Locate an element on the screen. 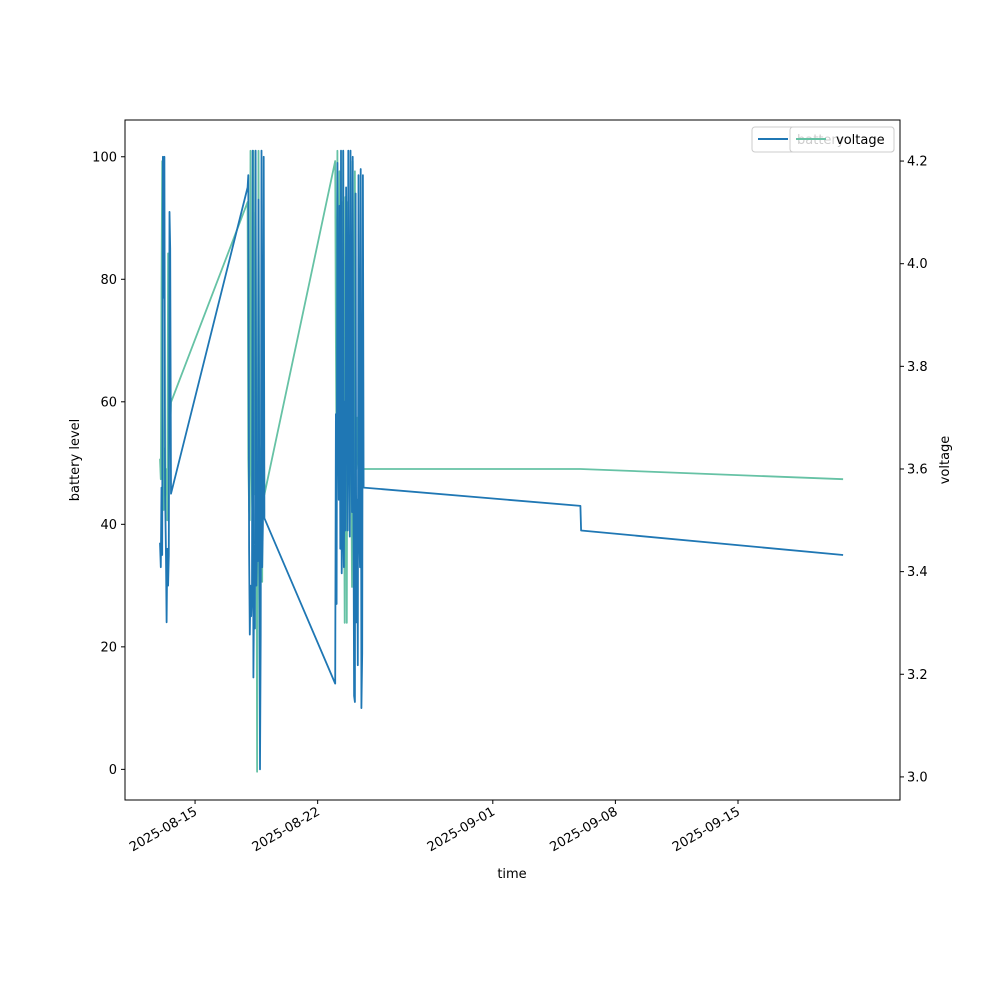 The image size is (1000, 1000). right-y-axis-label: voltage is located at coordinates (945, 460).